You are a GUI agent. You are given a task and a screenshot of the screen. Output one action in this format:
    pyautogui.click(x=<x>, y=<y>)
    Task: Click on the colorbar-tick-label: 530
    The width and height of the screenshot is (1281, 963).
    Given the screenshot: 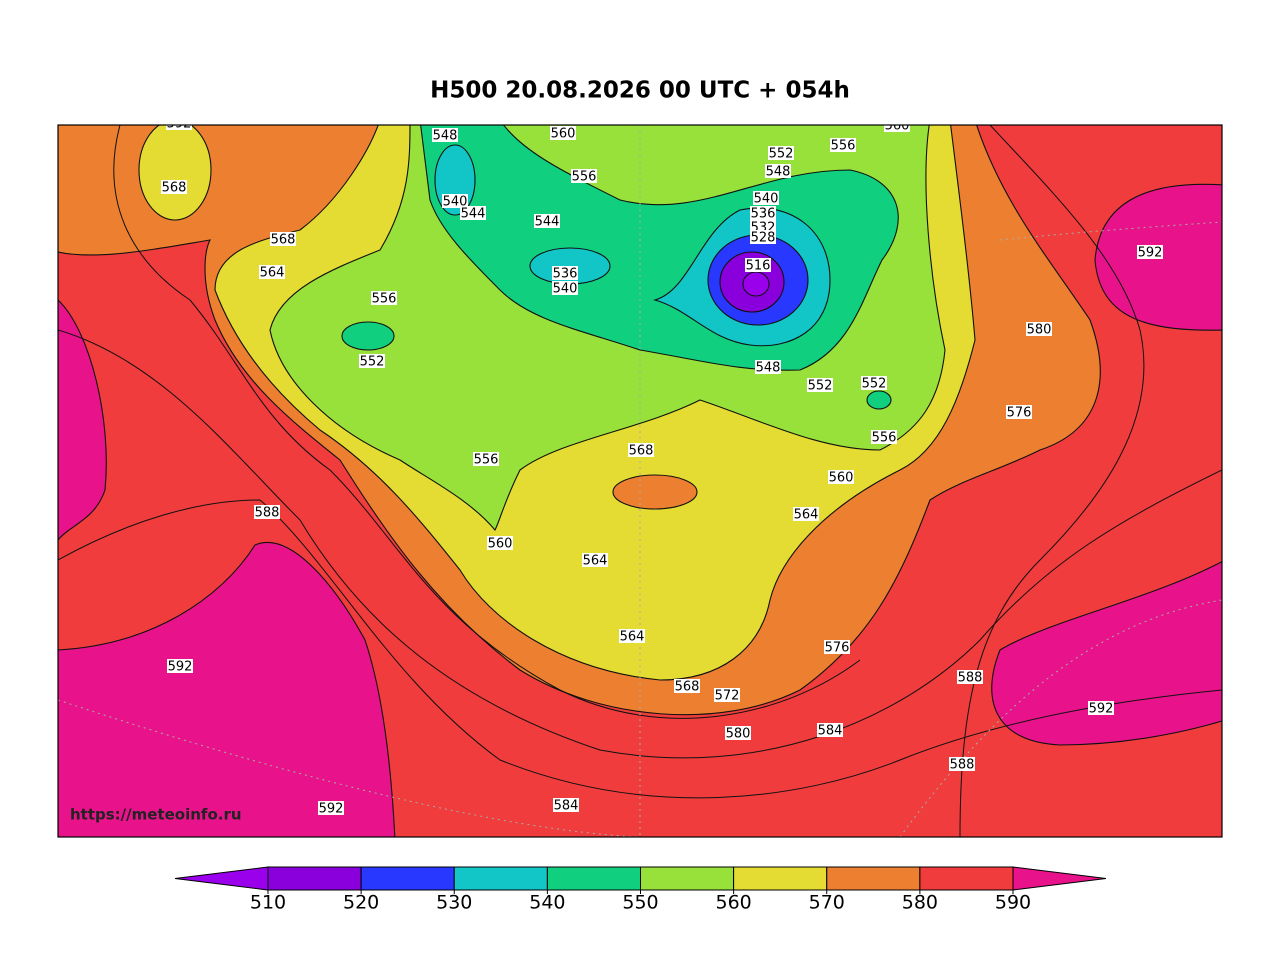 What is the action you would take?
    pyautogui.click(x=454, y=903)
    